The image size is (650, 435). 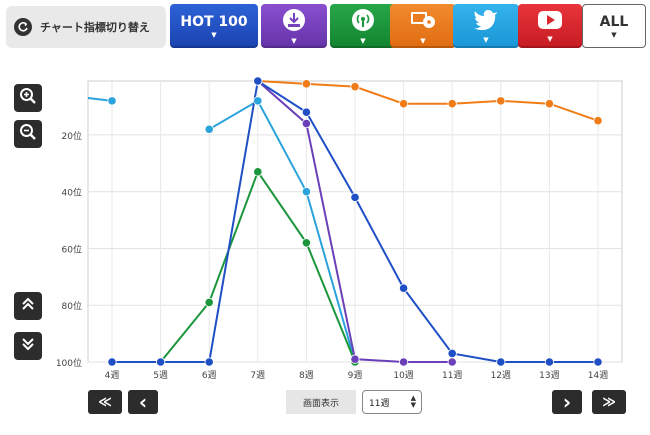 I want to click on x-tick-label: 7週, so click(x=257, y=375).